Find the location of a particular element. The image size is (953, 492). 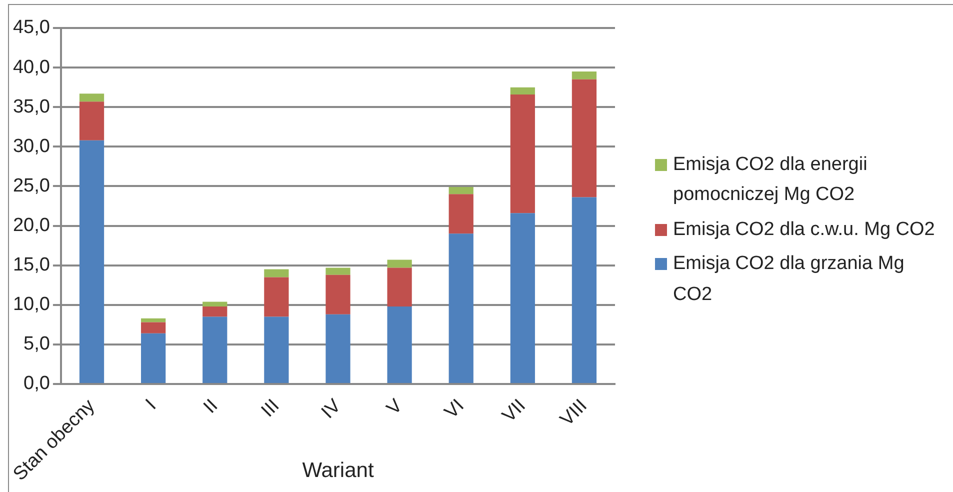

x-tick-label: V is located at coordinates (395, 407).